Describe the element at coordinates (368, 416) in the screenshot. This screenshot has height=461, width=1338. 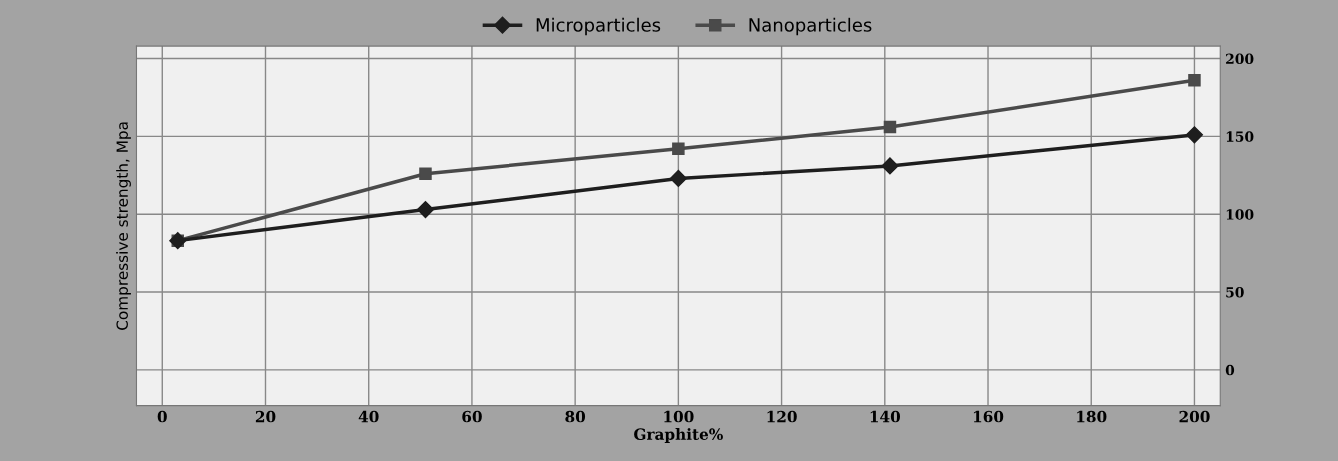
I see `x-tick-label: 40` at that location.